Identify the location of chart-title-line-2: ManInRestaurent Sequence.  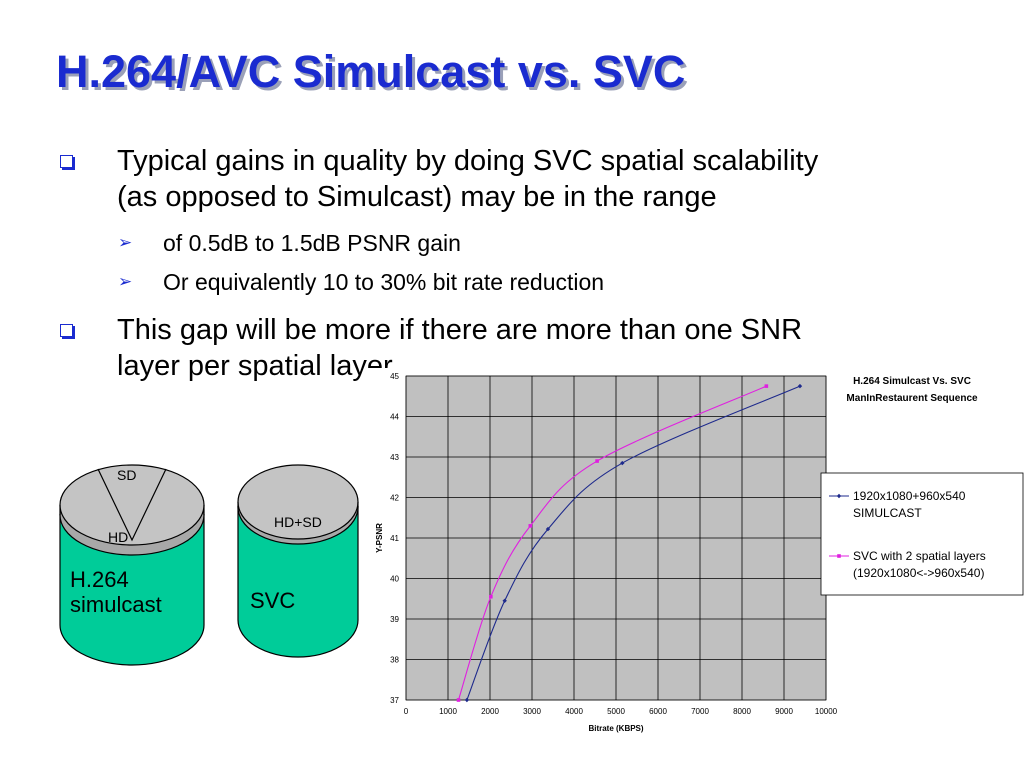
(912, 398).